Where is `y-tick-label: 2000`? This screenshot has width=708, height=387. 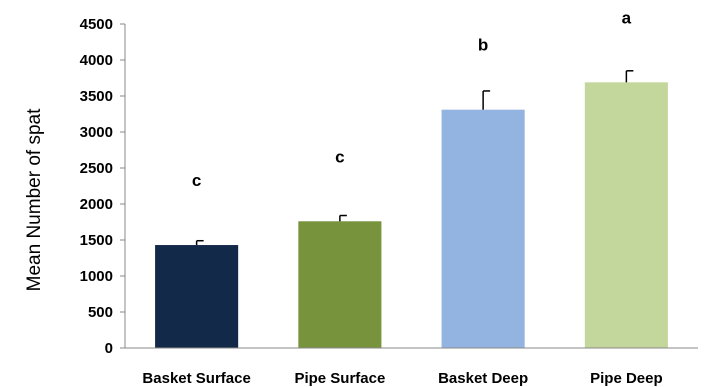
y-tick-label: 2000 is located at coordinates (96, 204).